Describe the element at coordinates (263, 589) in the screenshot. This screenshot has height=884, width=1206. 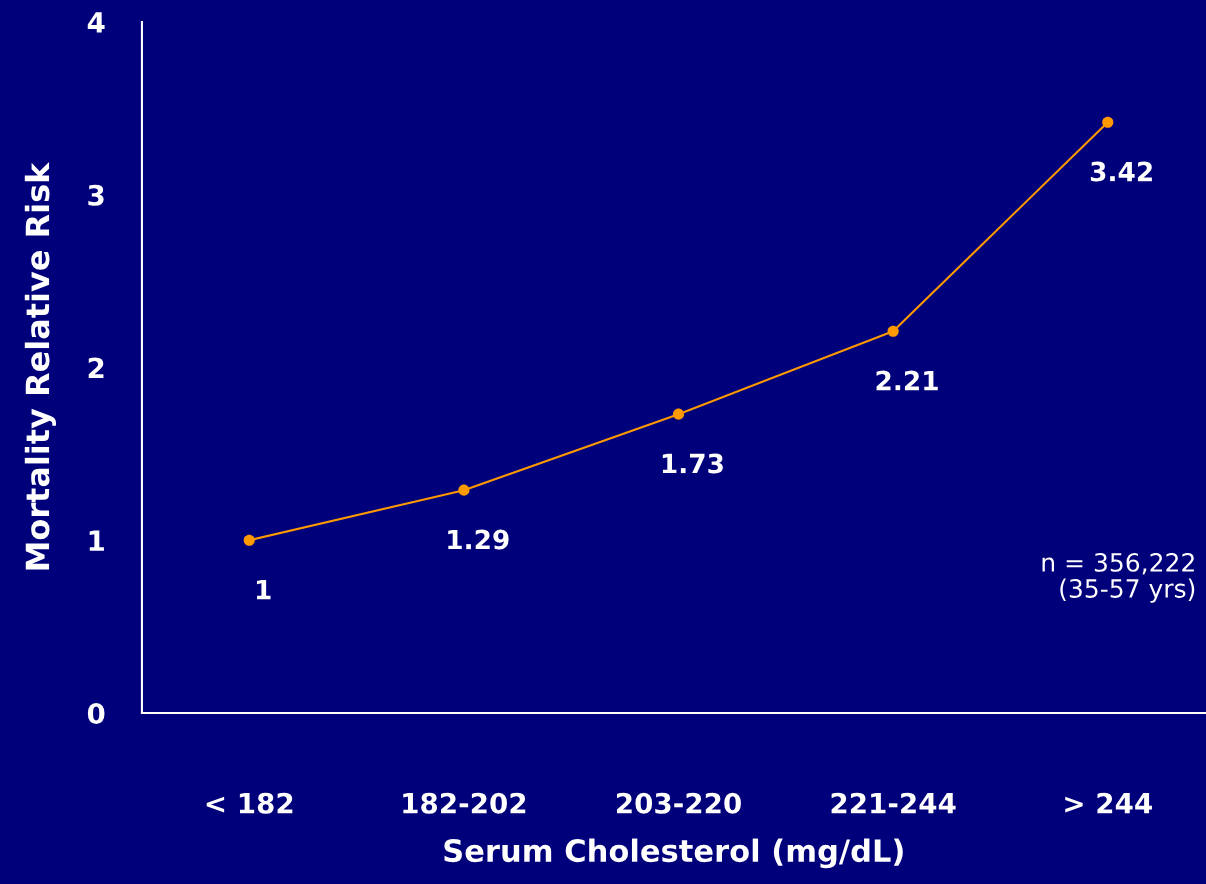
I see `data-label: 1` at that location.